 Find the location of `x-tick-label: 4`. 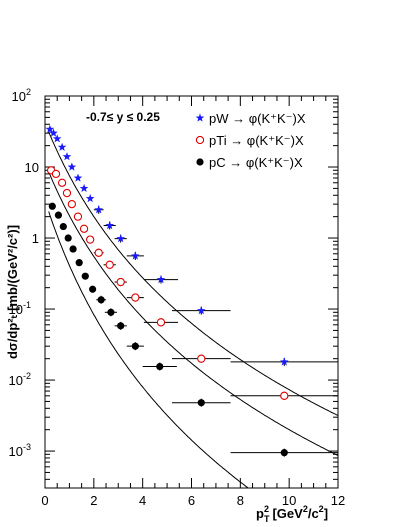

x-tick-label: 4 is located at coordinates (142, 500).